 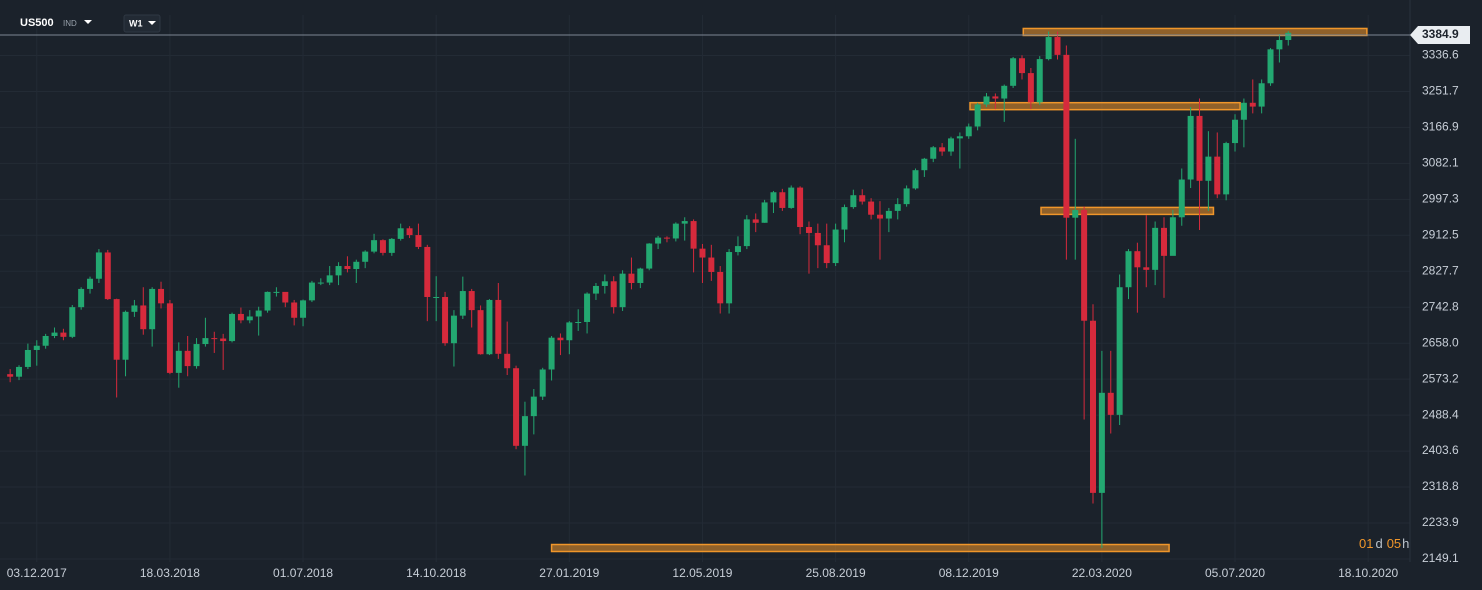 I want to click on y-tick-label: 2488.4, so click(x=1440, y=414).